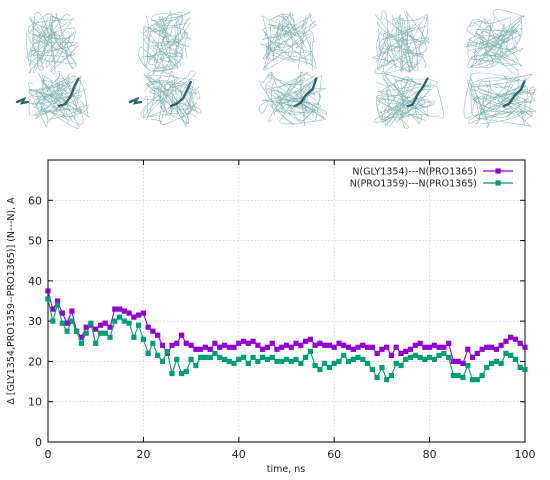  What do you see at coordinates (35, 241) in the screenshot?
I see `y-tick-label: 50` at bounding box center [35, 241].